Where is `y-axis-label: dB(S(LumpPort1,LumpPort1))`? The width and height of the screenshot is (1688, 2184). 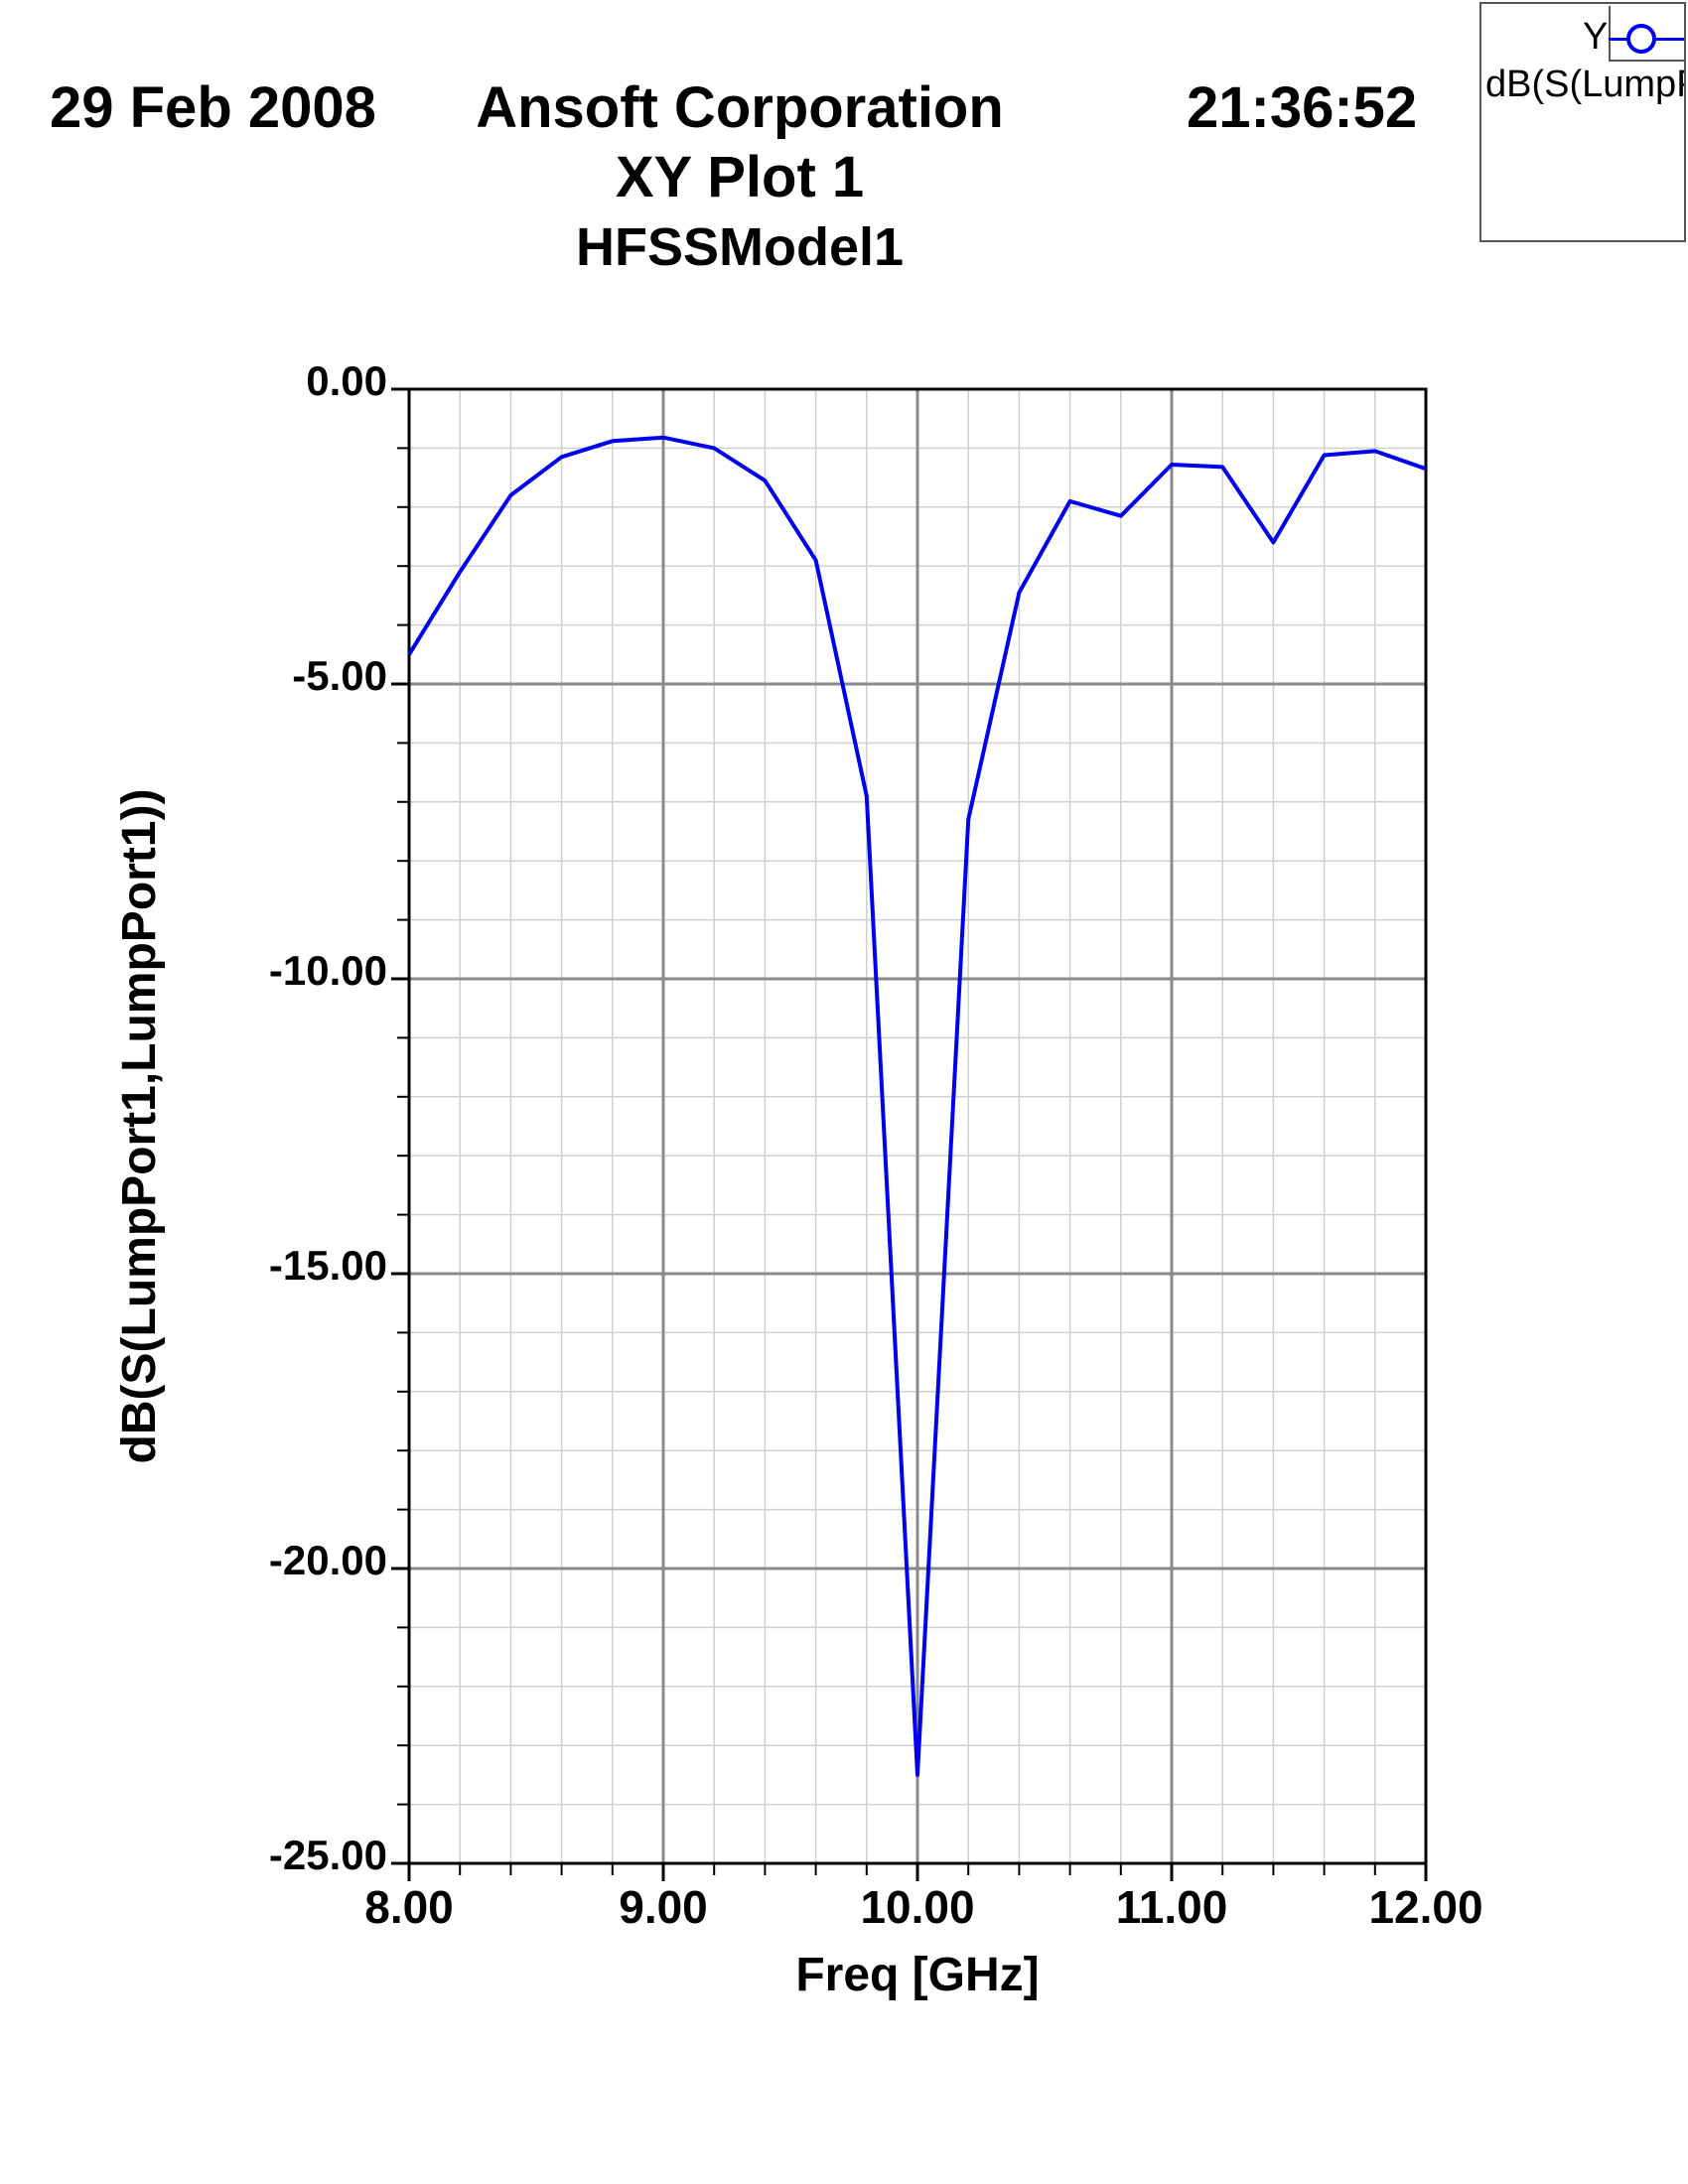
y-axis-label: dB(S(LumpPort1,LumpPort1)) is located at coordinates (139, 1126).